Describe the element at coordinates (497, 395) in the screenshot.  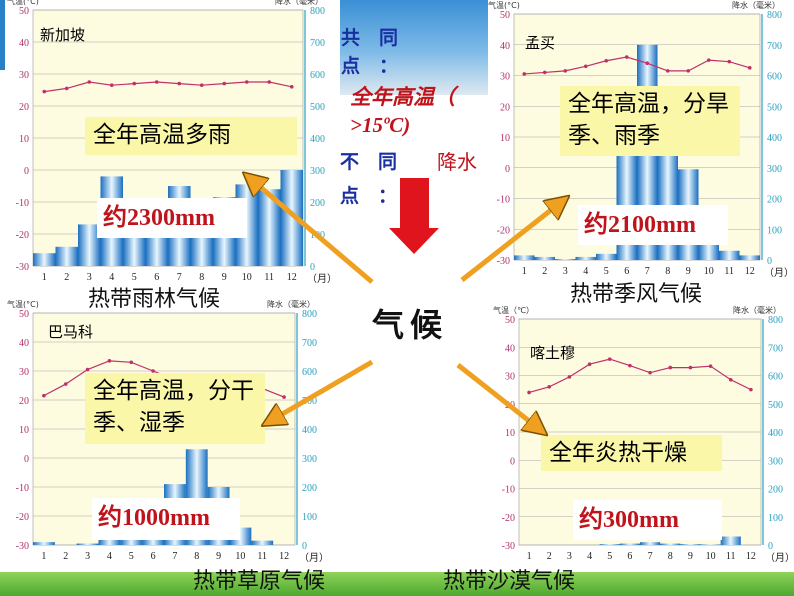
I see `arrow-to-desert` at that location.